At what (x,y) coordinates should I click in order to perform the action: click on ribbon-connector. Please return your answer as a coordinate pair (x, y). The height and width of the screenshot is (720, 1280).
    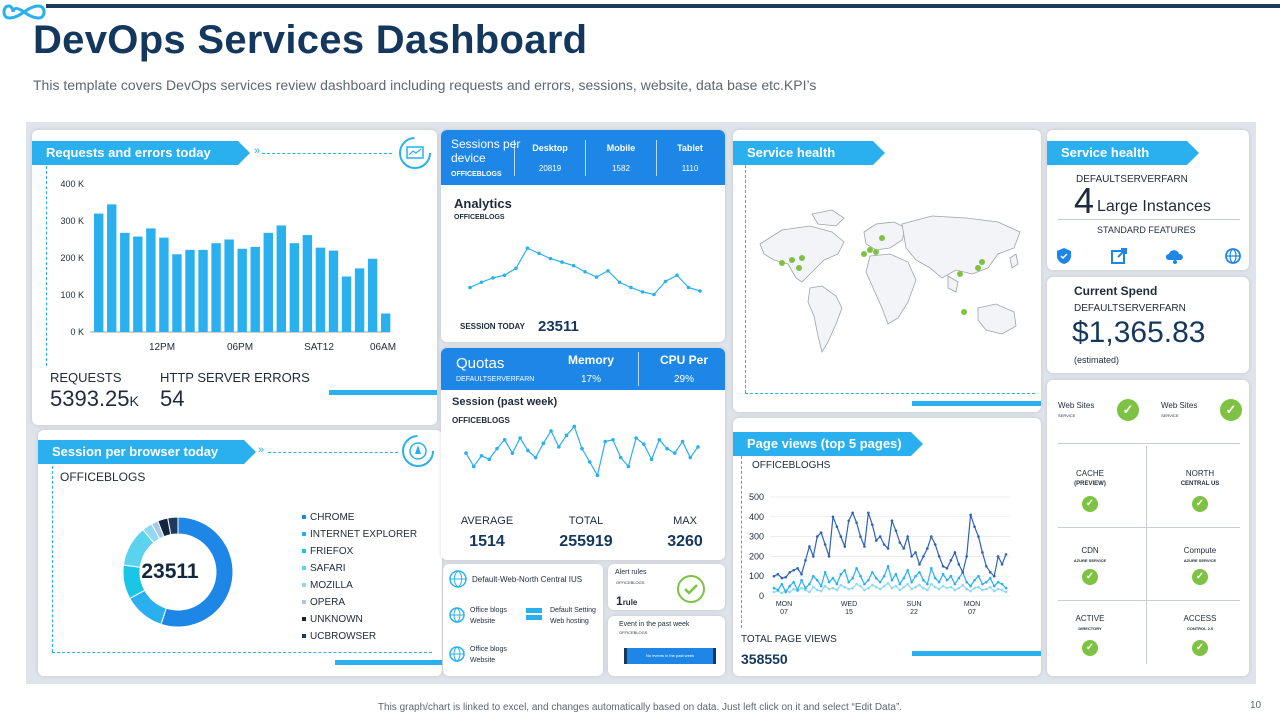
    Looking at the image, I should click on (333, 452).